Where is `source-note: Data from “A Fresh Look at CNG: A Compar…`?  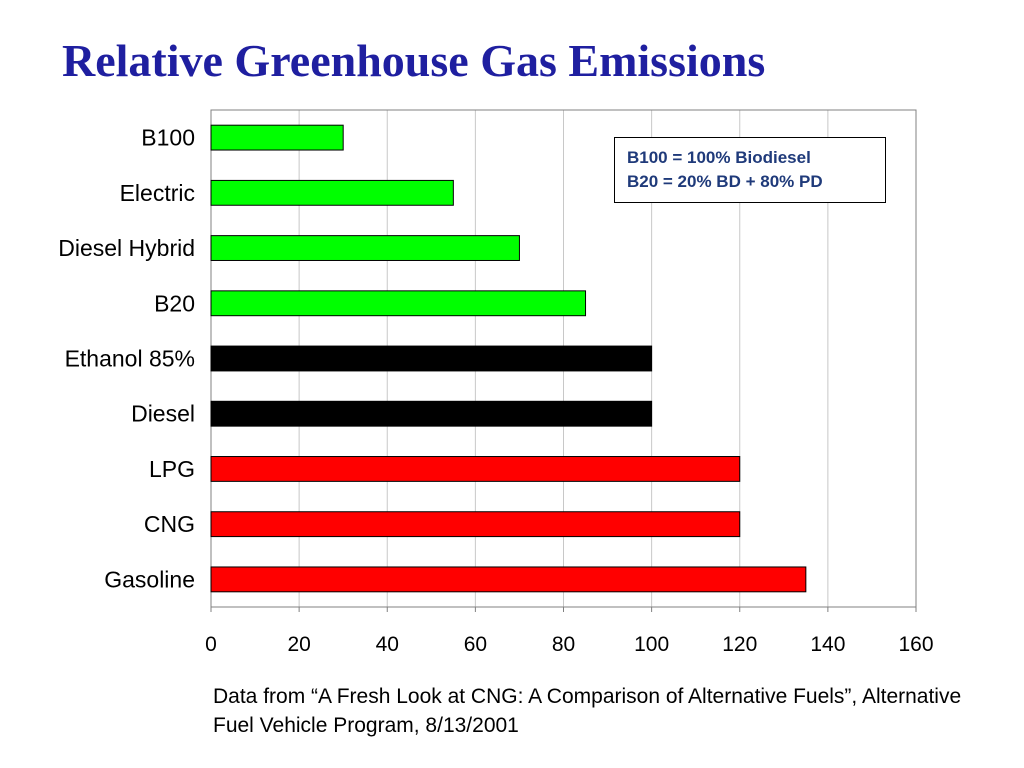
source-note: Data from “A Fresh Look at CNG: A Compar… is located at coordinates (587, 711).